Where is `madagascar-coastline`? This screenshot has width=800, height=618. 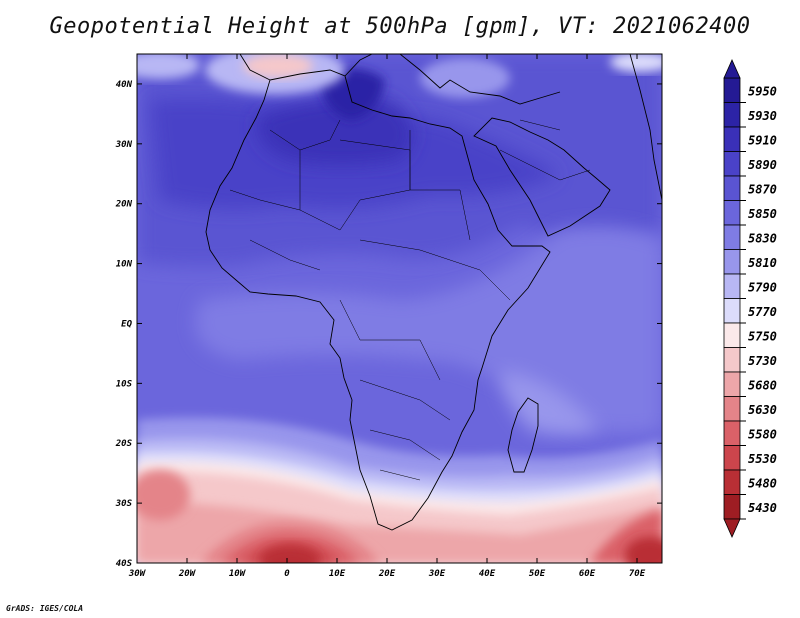
madagascar-coastline is located at coordinates (523, 435).